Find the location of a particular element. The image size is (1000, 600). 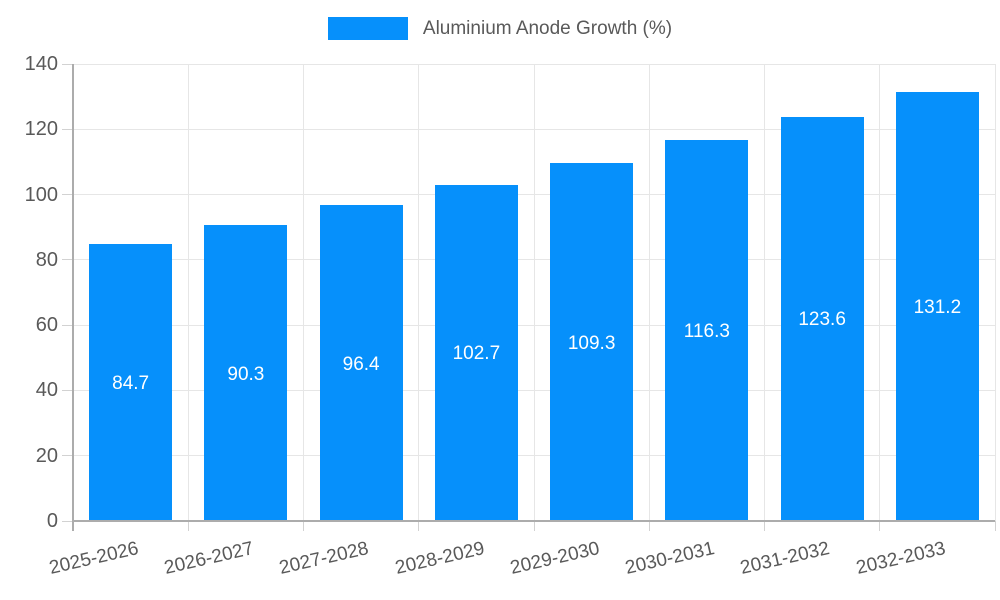

legend-item: Aluminium Anode Growth (%) is located at coordinates (500, 28).